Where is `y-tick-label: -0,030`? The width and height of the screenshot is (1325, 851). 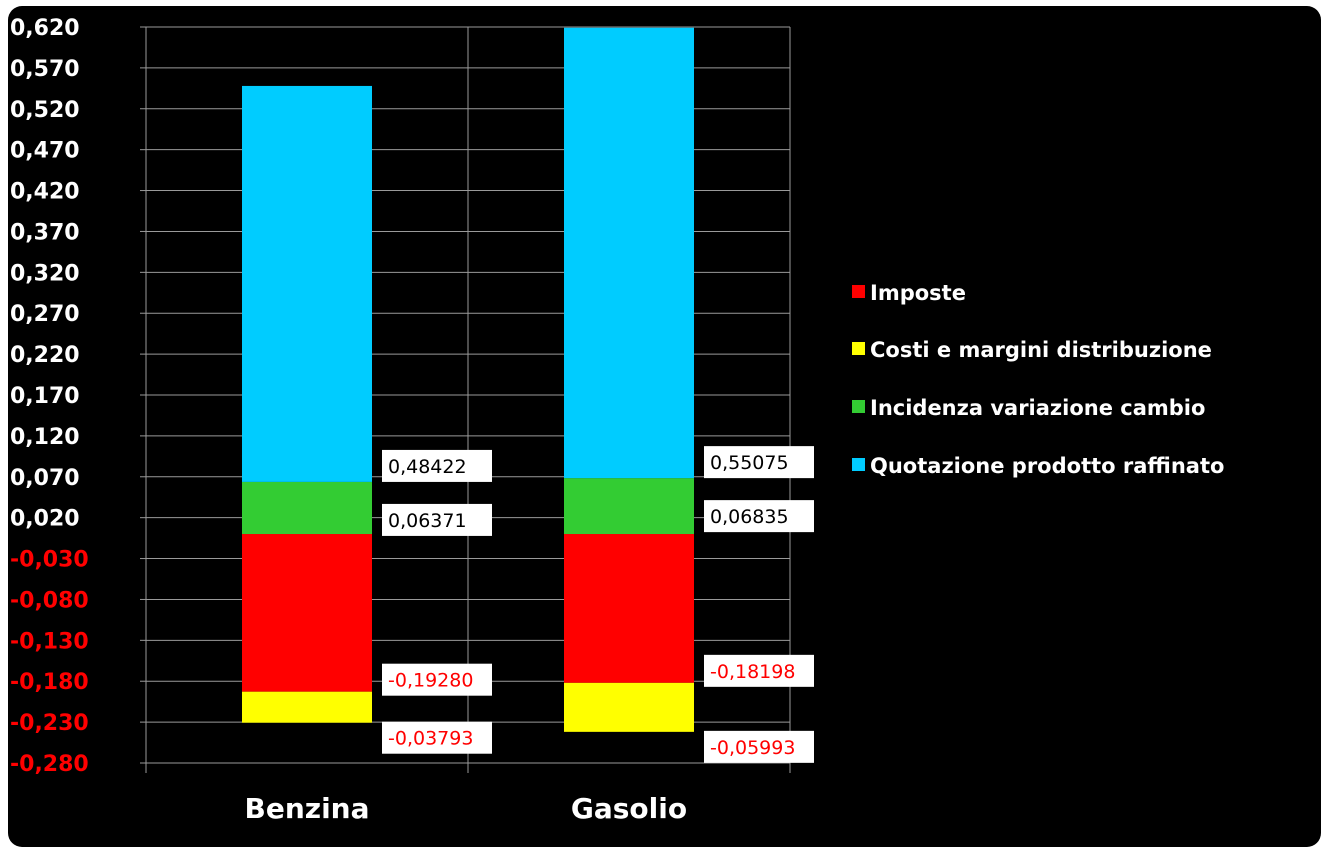 y-tick-label: -0,030 is located at coordinates (49, 560).